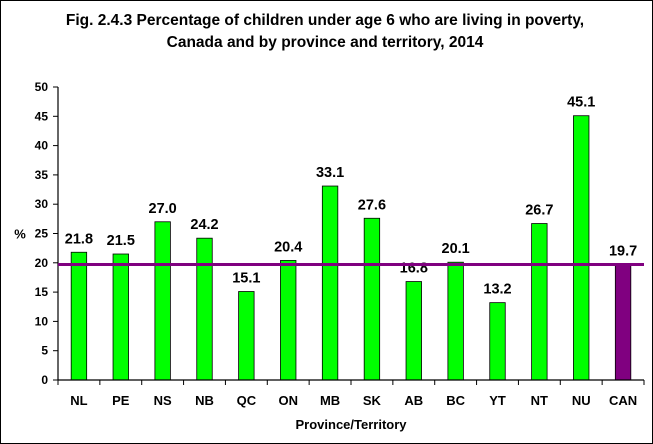  What do you see at coordinates (121, 241) in the screenshot?
I see `data-label: 21.5` at bounding box center [121, 241].